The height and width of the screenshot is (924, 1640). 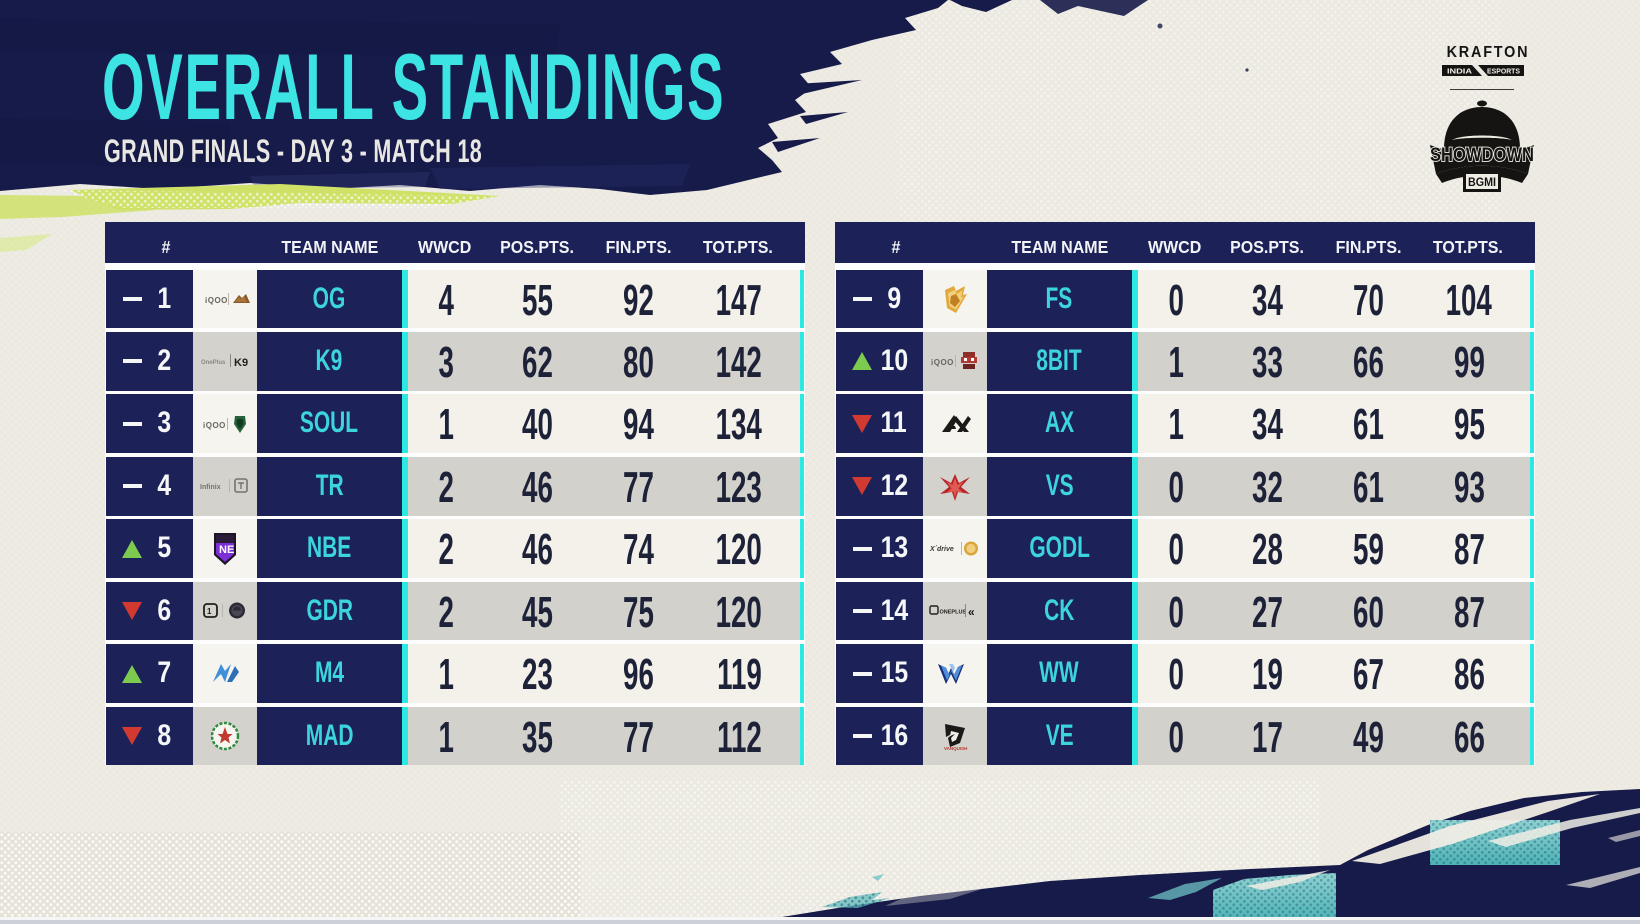 What do you see at coordinates (1503, 71) in the screenshot?
I see `svg-text: ESPORTS` at bounding box center [1503, 71].